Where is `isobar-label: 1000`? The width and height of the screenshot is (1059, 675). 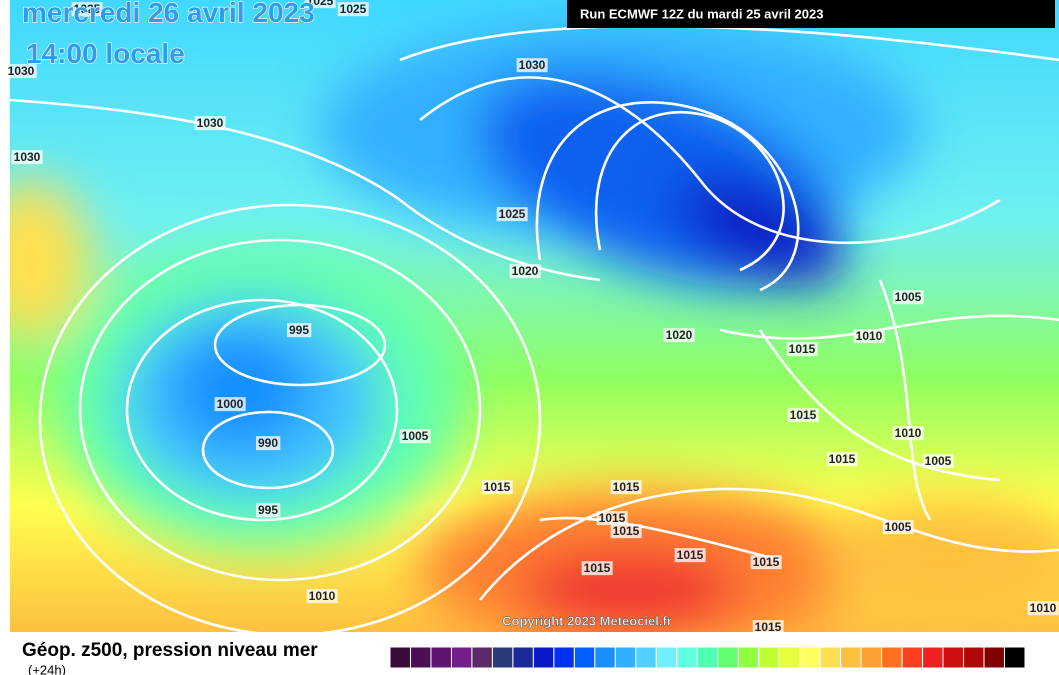 isobar-label: 1000 is located at coordinates (230, 404).